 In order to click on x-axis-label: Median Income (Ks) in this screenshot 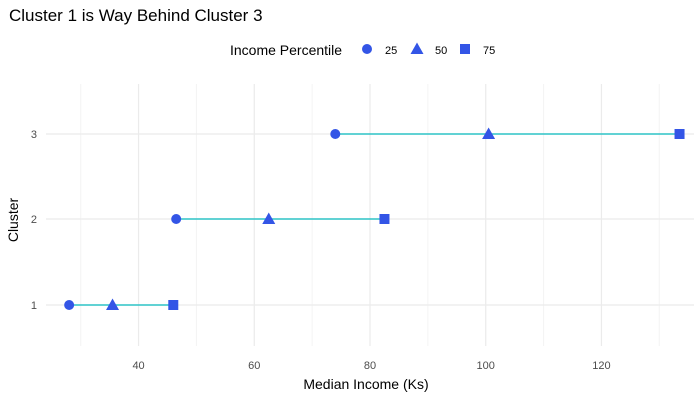, I will do `click(365, 384)`.